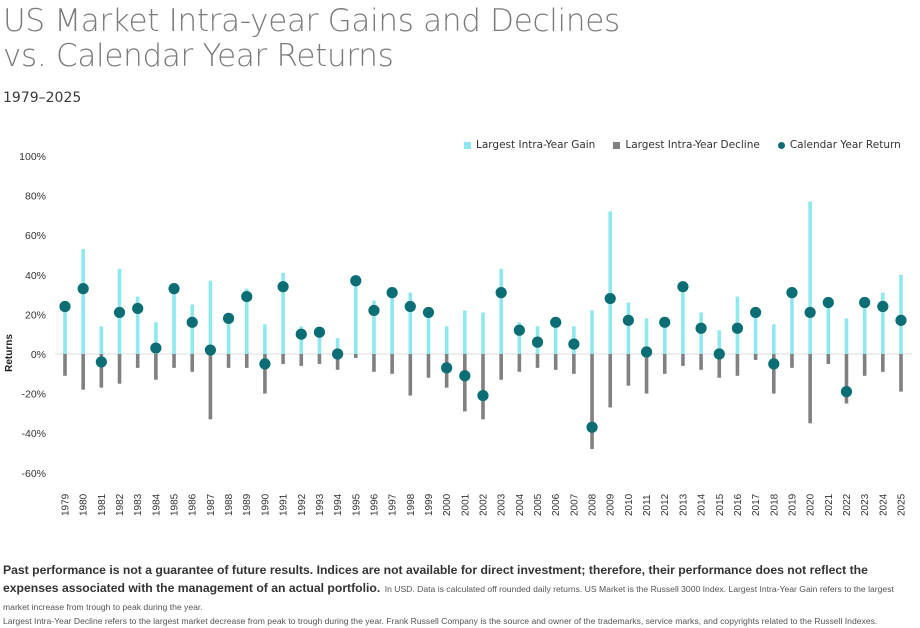  What do you see at coordinates (374, 363) in the screenshot?
I see `decline-bar-1996` at bounding box center [374, 363].